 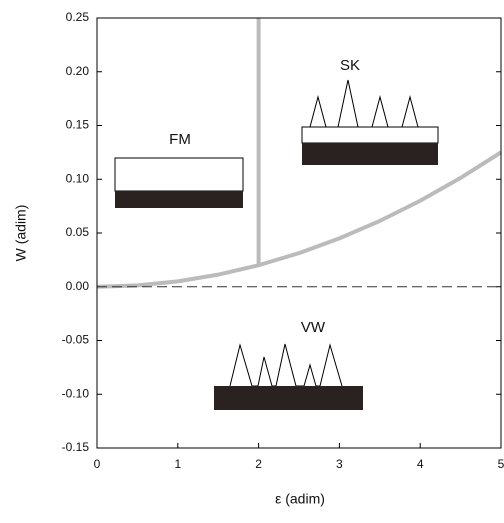 I want to click on x-tick-label: 0, so click(x=97, y=464).